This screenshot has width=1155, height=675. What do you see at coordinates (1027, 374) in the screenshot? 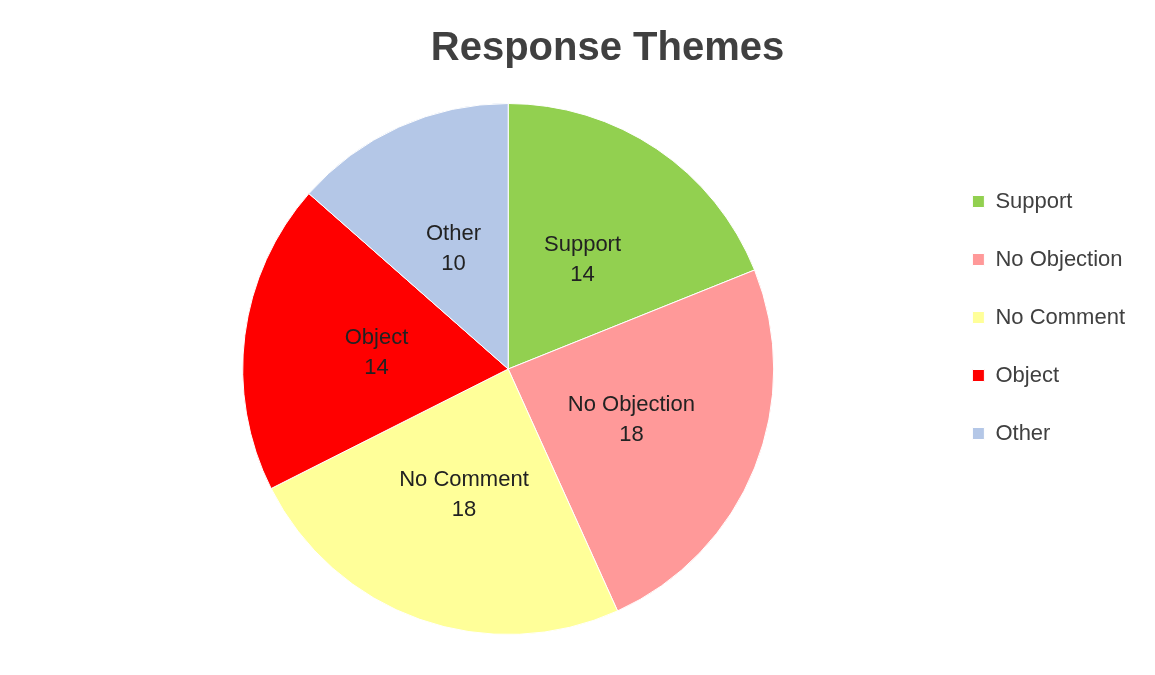
I see `legend-label: Object` at bounding box center [1027, 374].